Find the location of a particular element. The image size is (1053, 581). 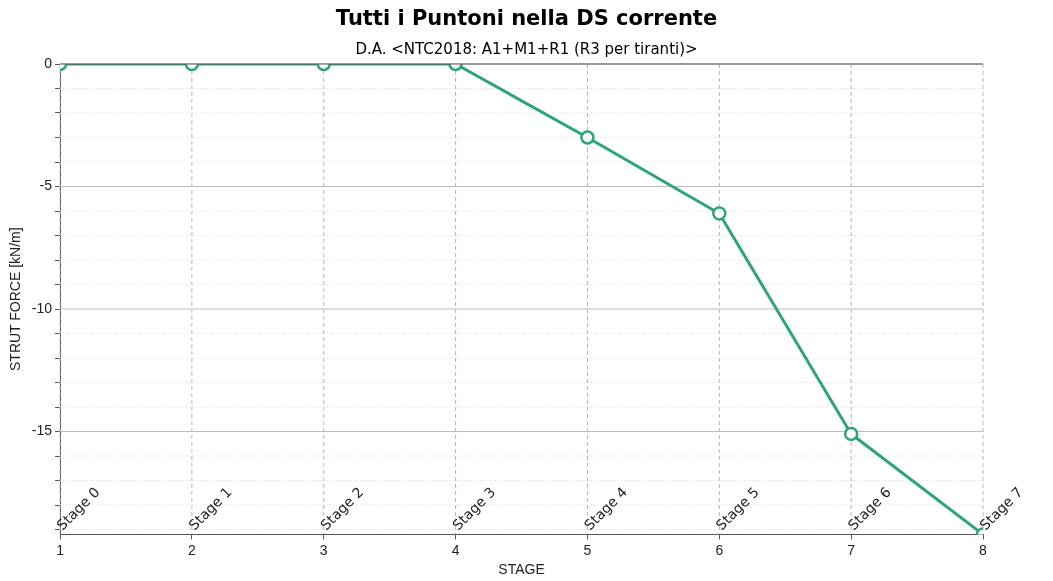

y-tick-label: 0 is located at coordinates (48, 62).